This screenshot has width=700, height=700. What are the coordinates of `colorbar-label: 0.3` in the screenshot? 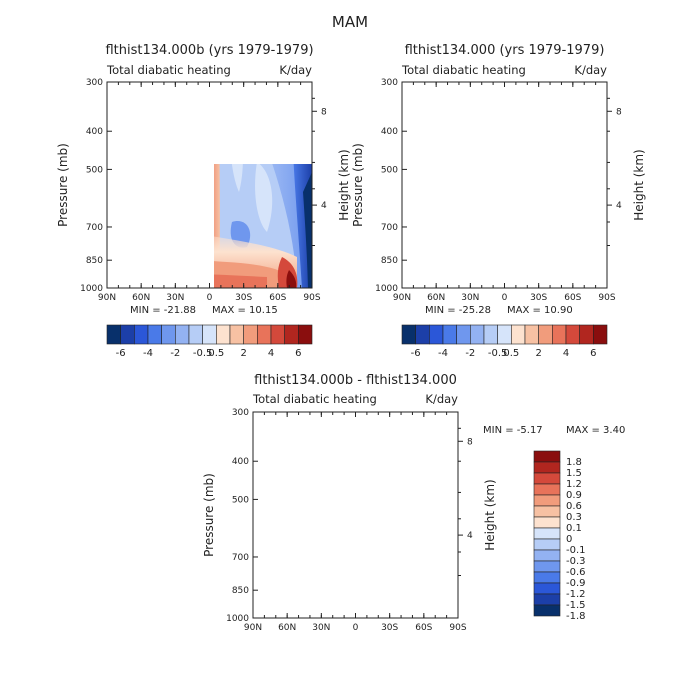 It's located at (574, 517).